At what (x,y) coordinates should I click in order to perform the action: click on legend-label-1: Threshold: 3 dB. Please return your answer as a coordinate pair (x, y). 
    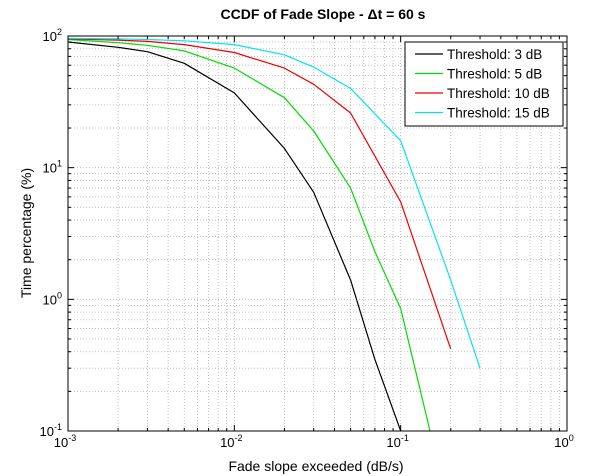
    Looking at the image, I should click on (494, 54).